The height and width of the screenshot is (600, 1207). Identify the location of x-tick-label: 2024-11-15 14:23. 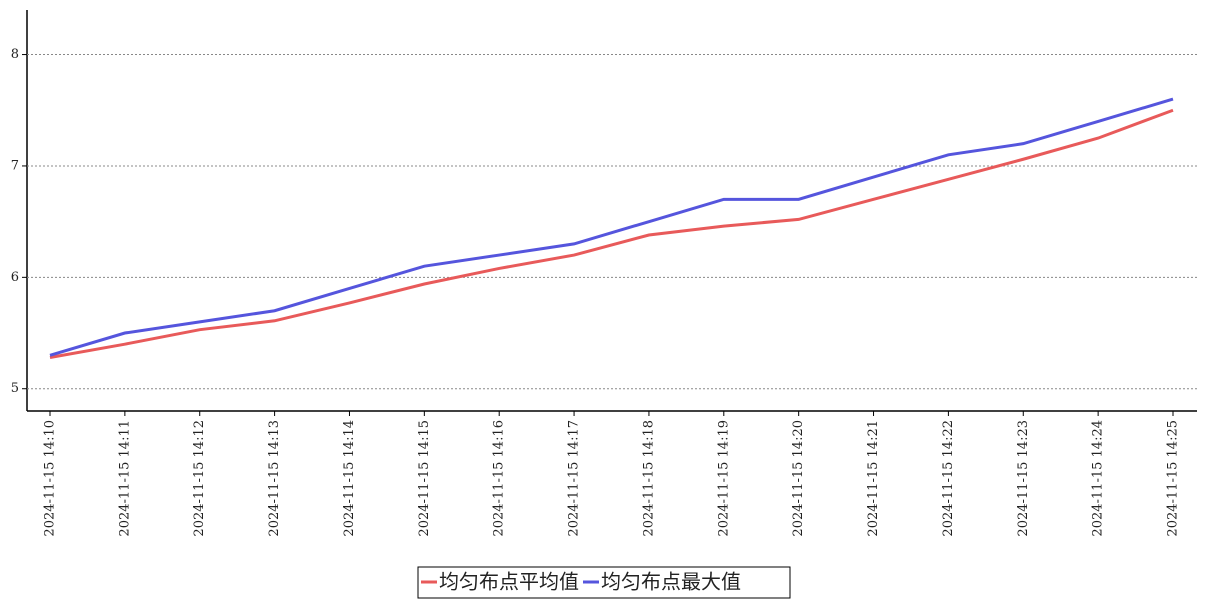
(1023, 478).